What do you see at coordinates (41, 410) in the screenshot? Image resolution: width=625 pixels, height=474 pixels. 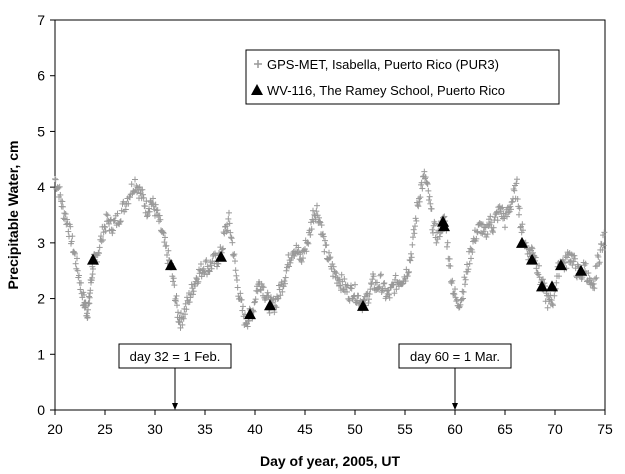 I see `y-tick-label: 0` at bounding box center [41, 410].